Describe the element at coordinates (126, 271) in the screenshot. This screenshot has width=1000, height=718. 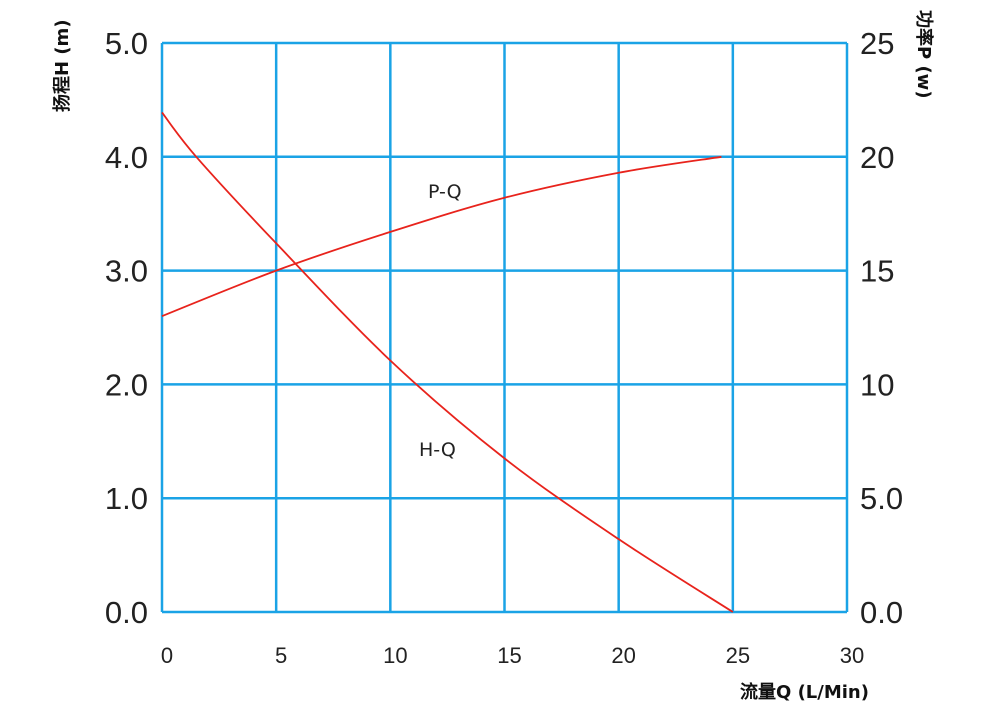
I see `y-left-tick-label: 3.0` at that location.